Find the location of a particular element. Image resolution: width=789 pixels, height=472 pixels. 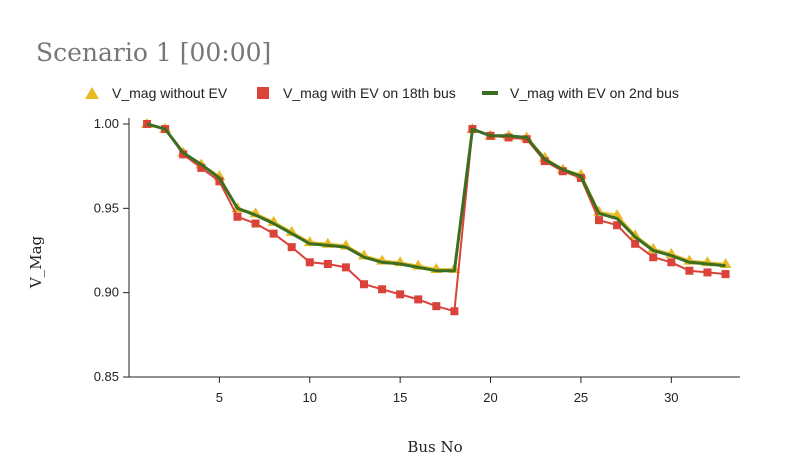

legend-item-without-ev: V_mag without EV is located at coordinates (155, 93).